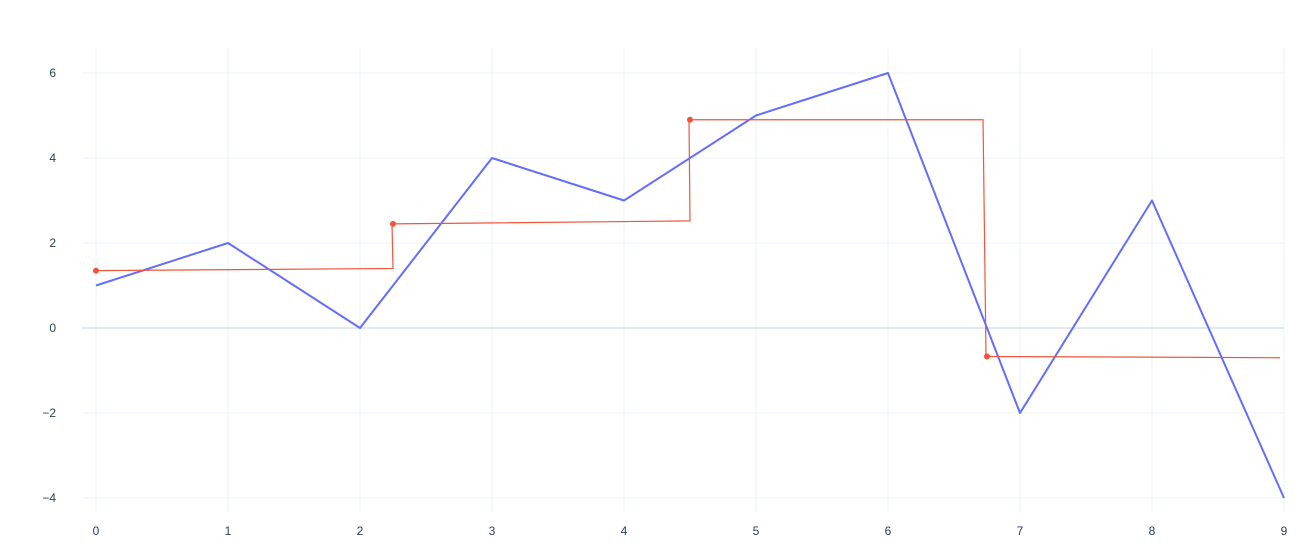  What do you see at coordinates (52, 158) in the screenshot?
I see `y-tick-label: 4` at bounding box center [52, 158].